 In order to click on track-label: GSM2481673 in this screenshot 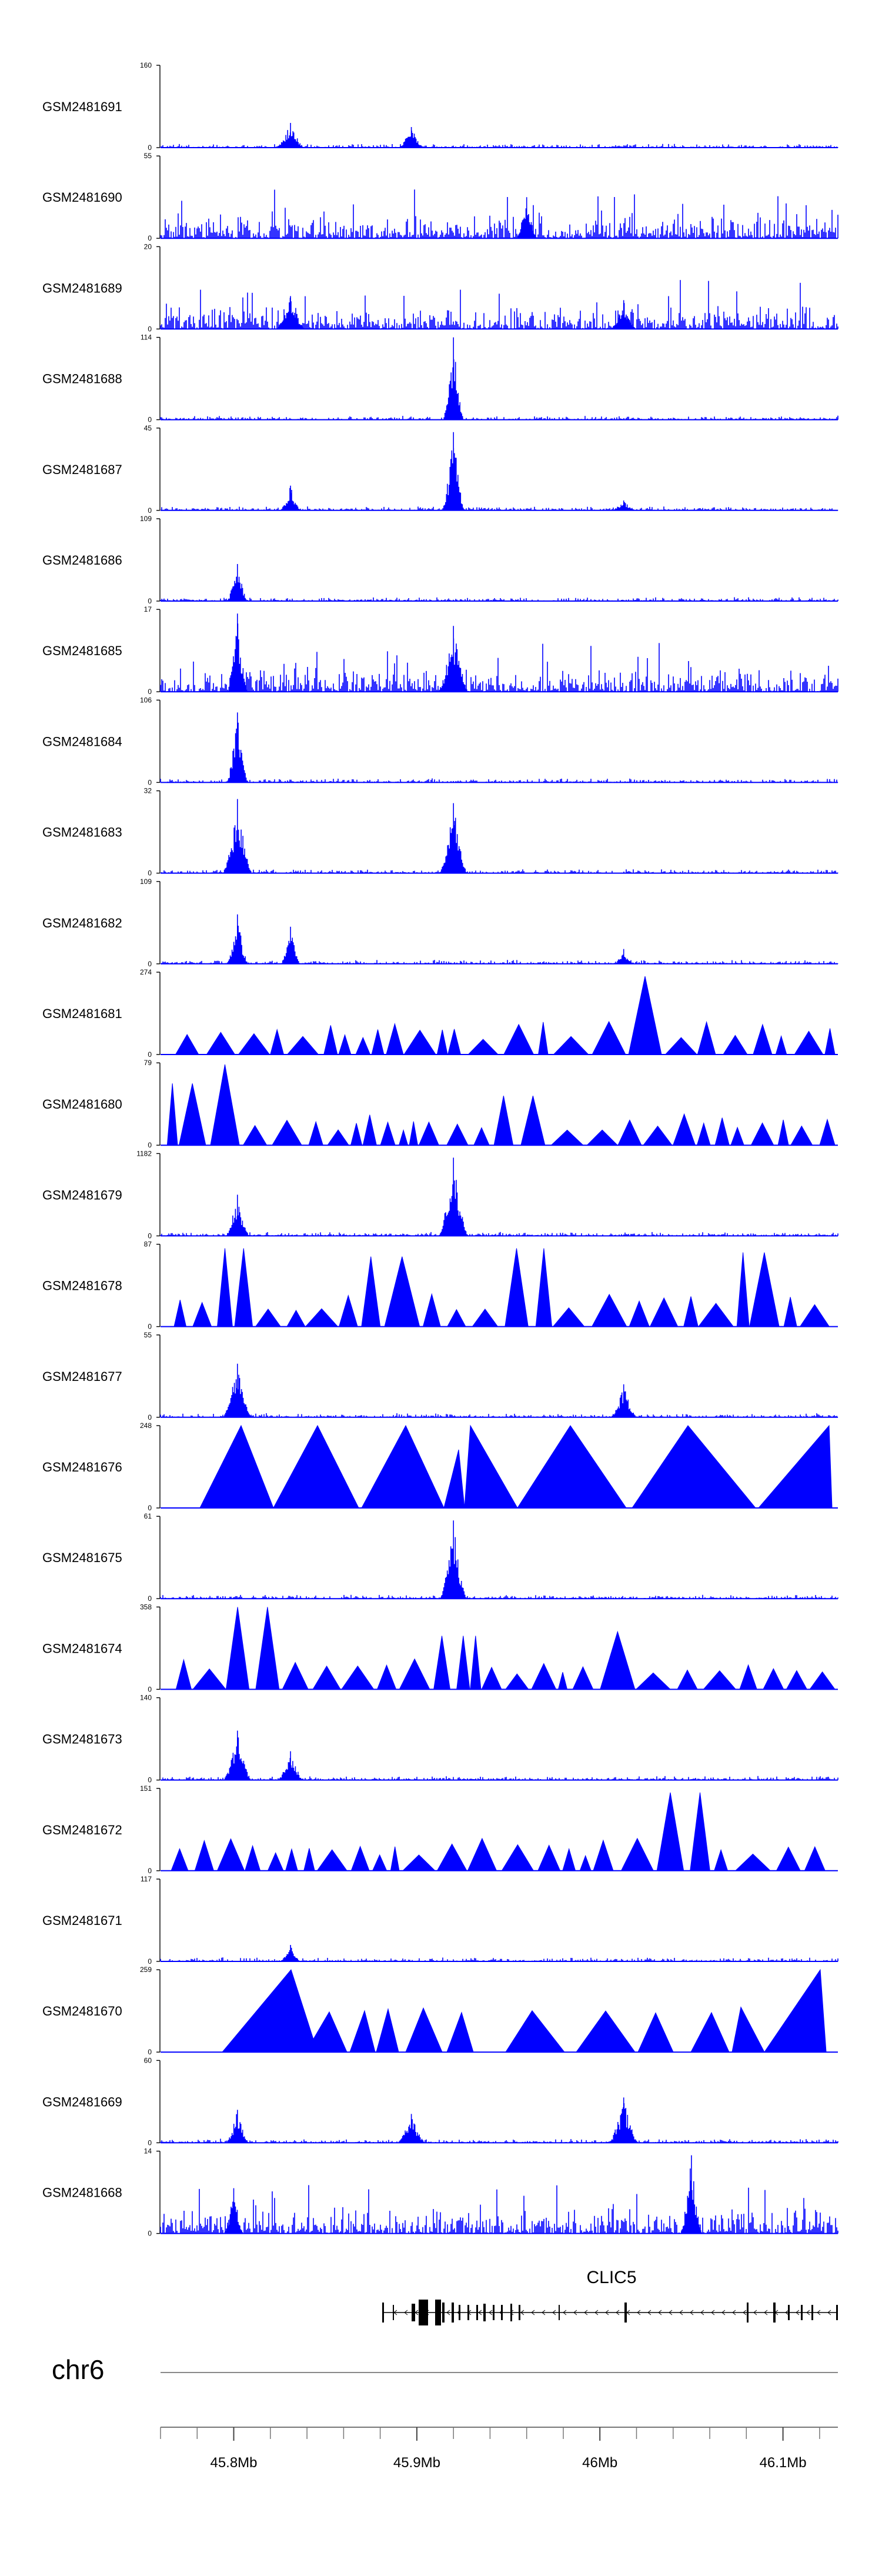, I will do `click(82, 1739)`.